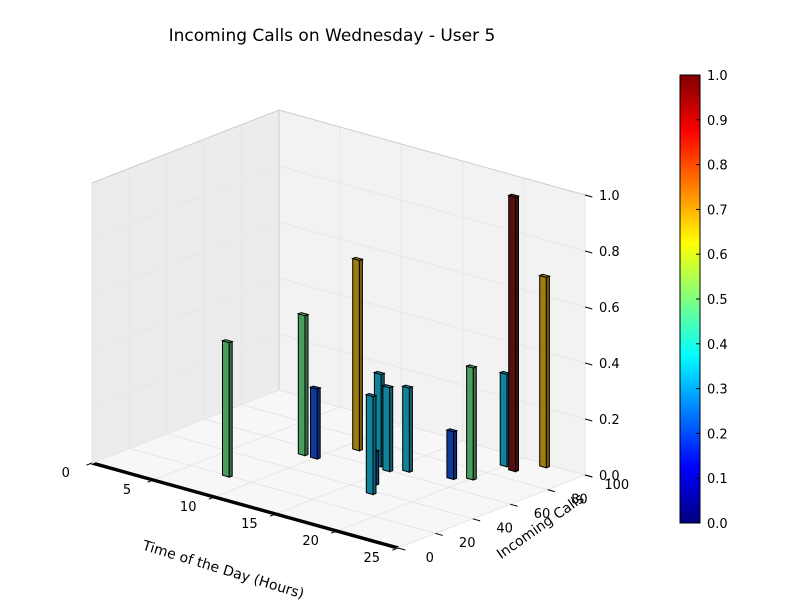 The image size is (800, 600). Describe the element at coordinates (717, 121) in the screenshot. I see `colorbar-tick-label: 0.9` at that location.